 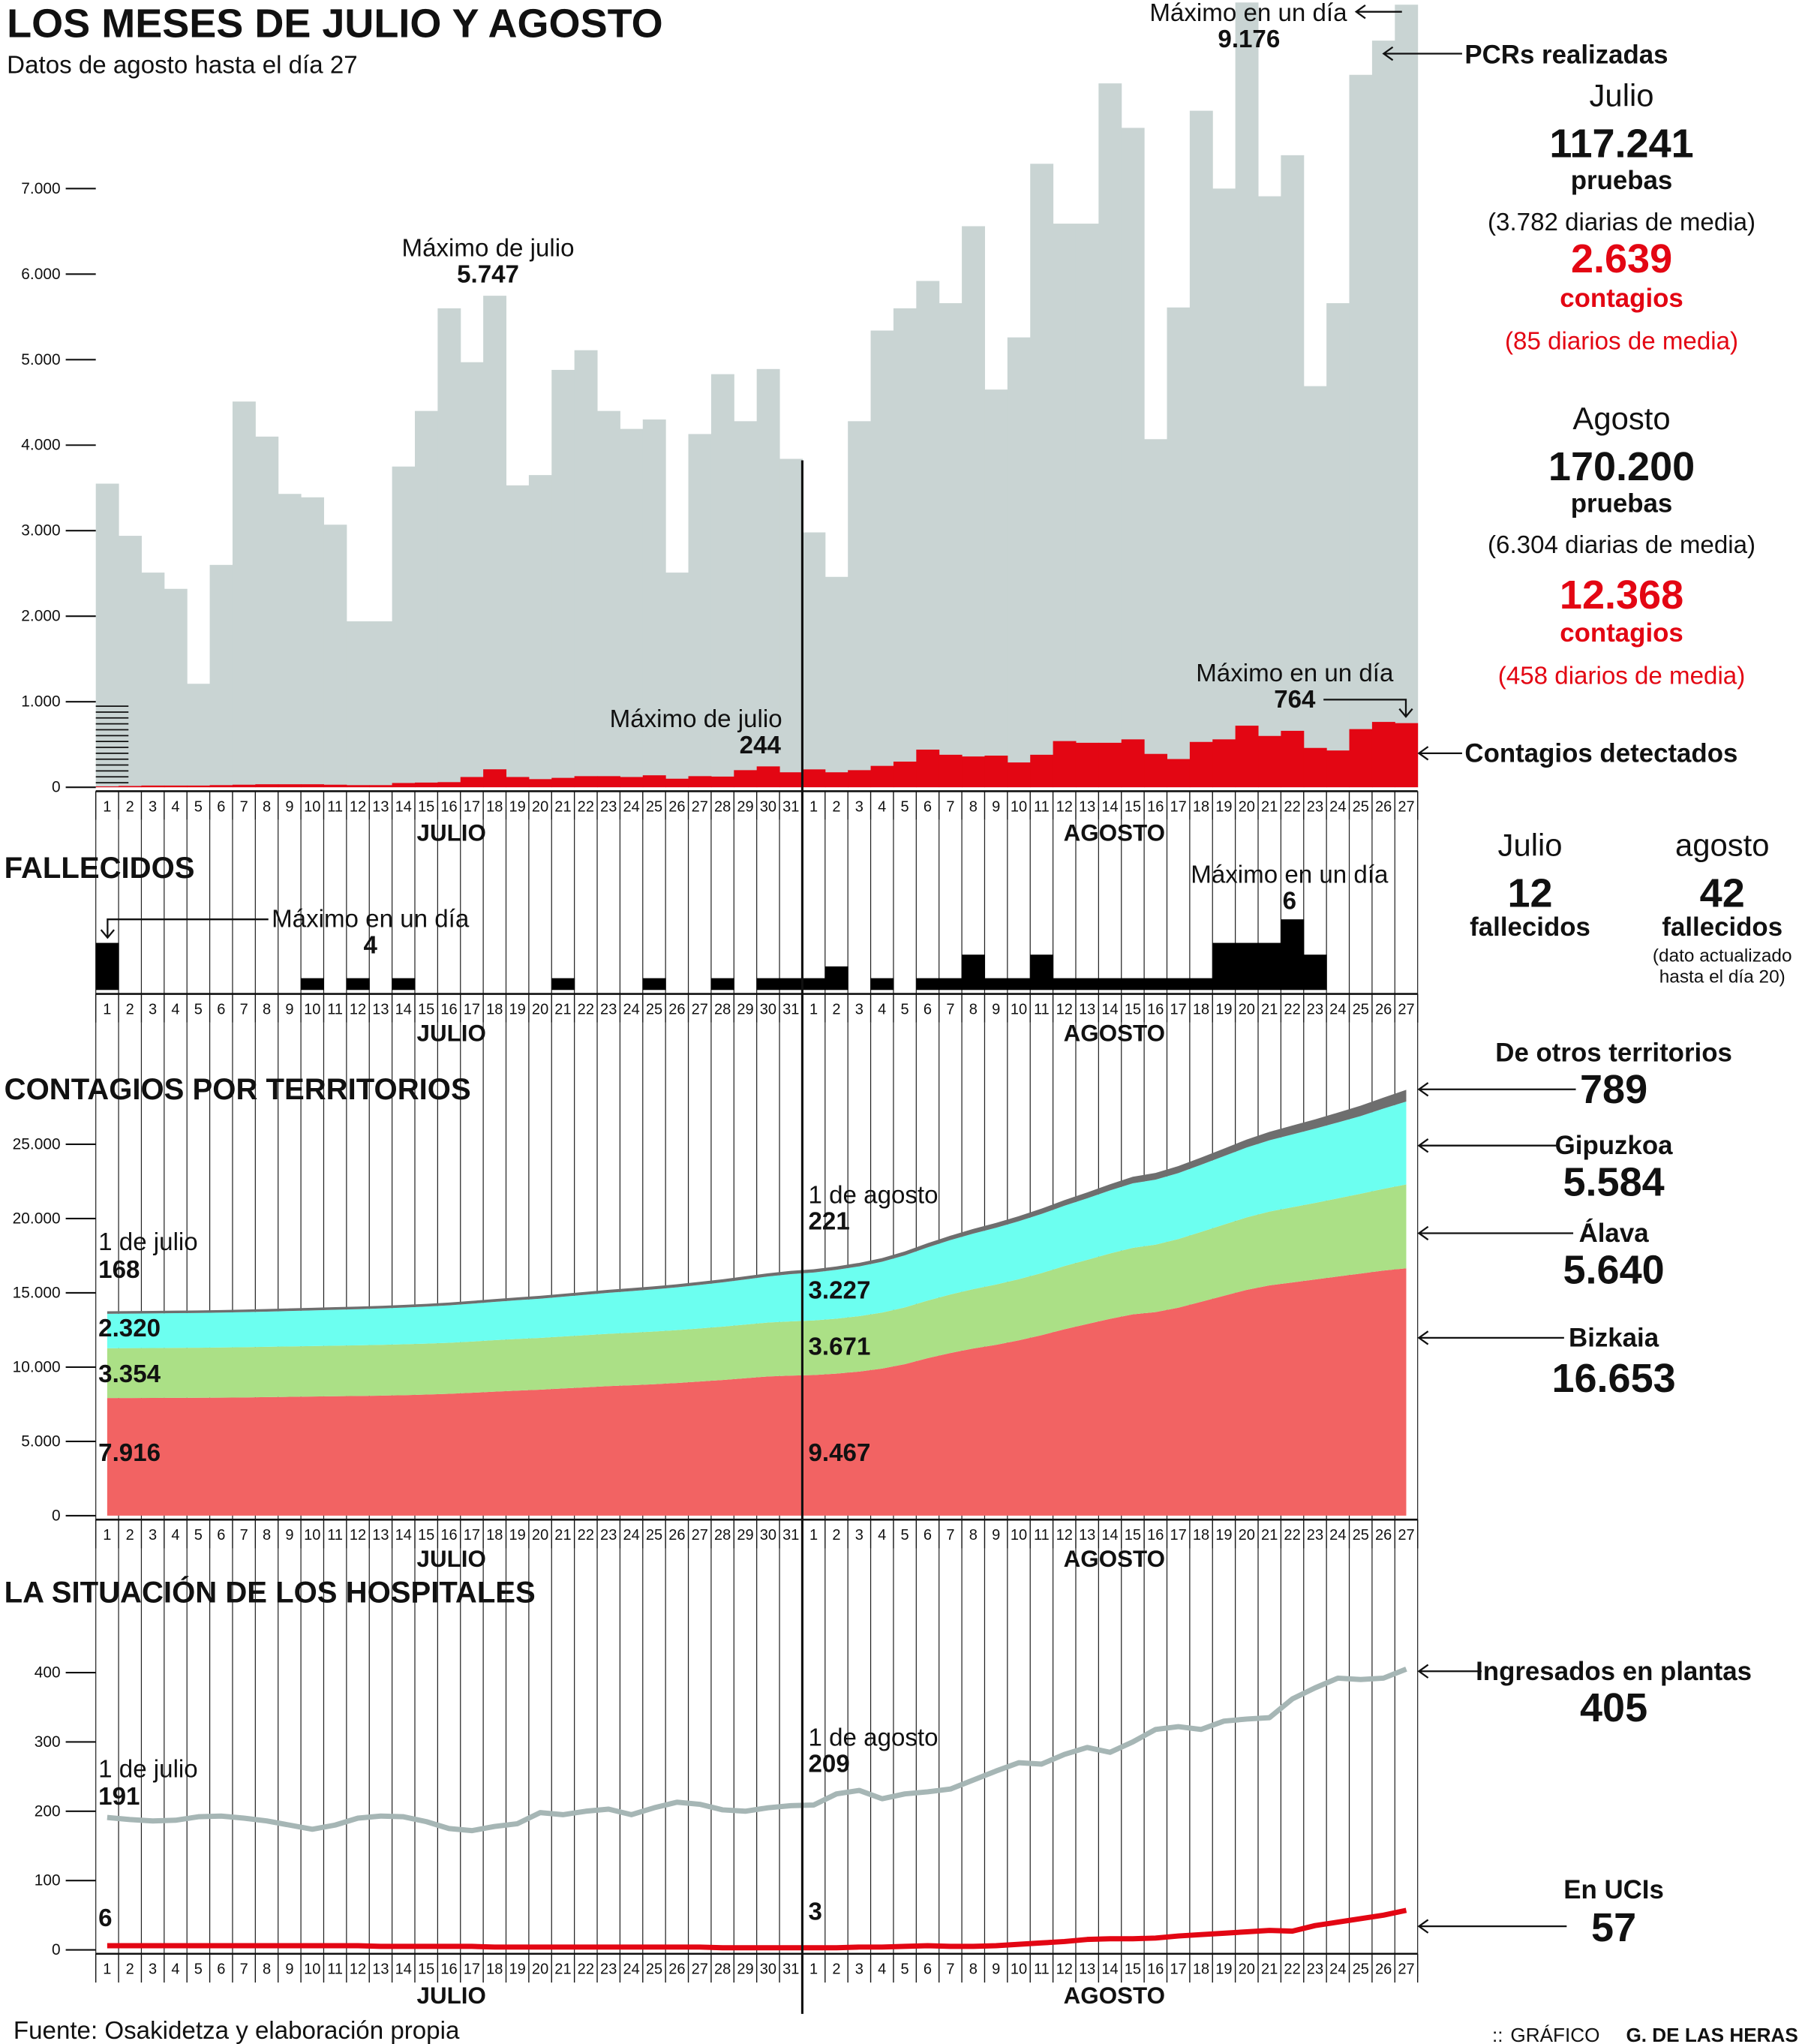 I want to click on day-label: 24, so click(x=631, y=1535).